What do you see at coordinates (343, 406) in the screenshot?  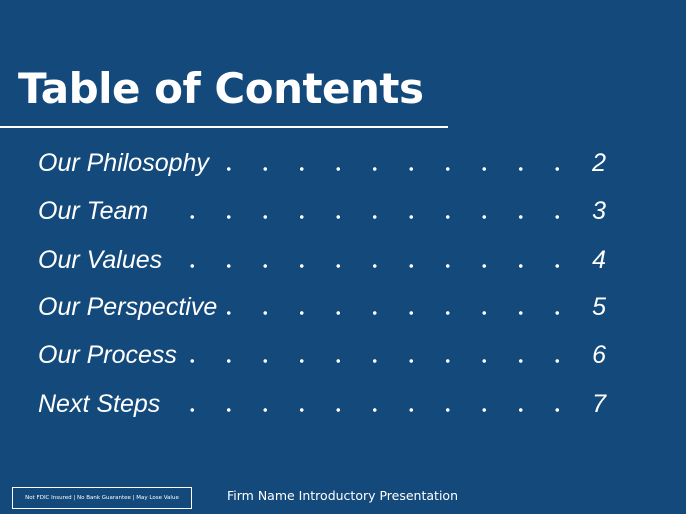 I see `toc-row: Next Steps 7` at bounding box center [343, 406].